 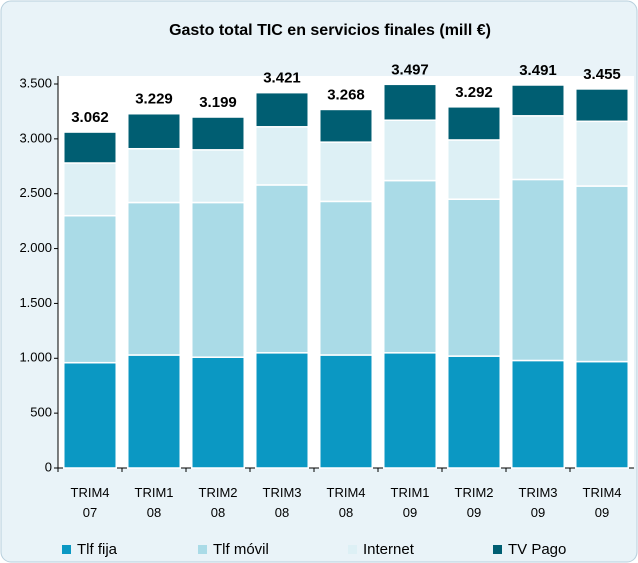 I want to click on x-tick-label: TRIM1 08, so click(x=154, y=502).